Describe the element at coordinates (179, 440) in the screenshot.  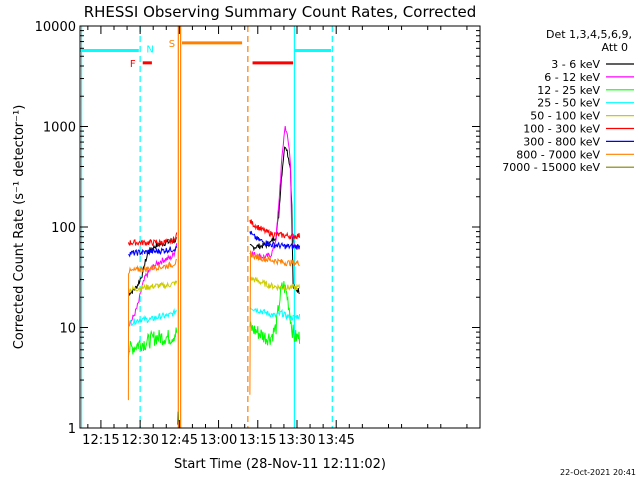
I see `x-tick-label: 12:45` at that location.